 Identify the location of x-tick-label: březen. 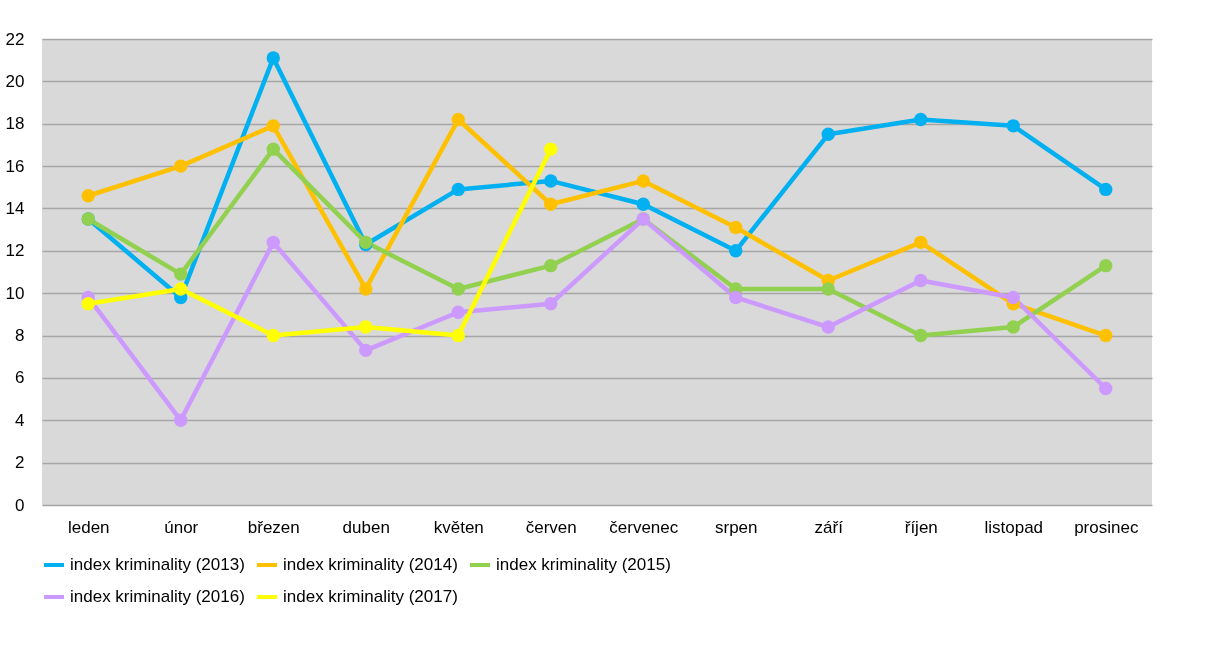
(273, 527).